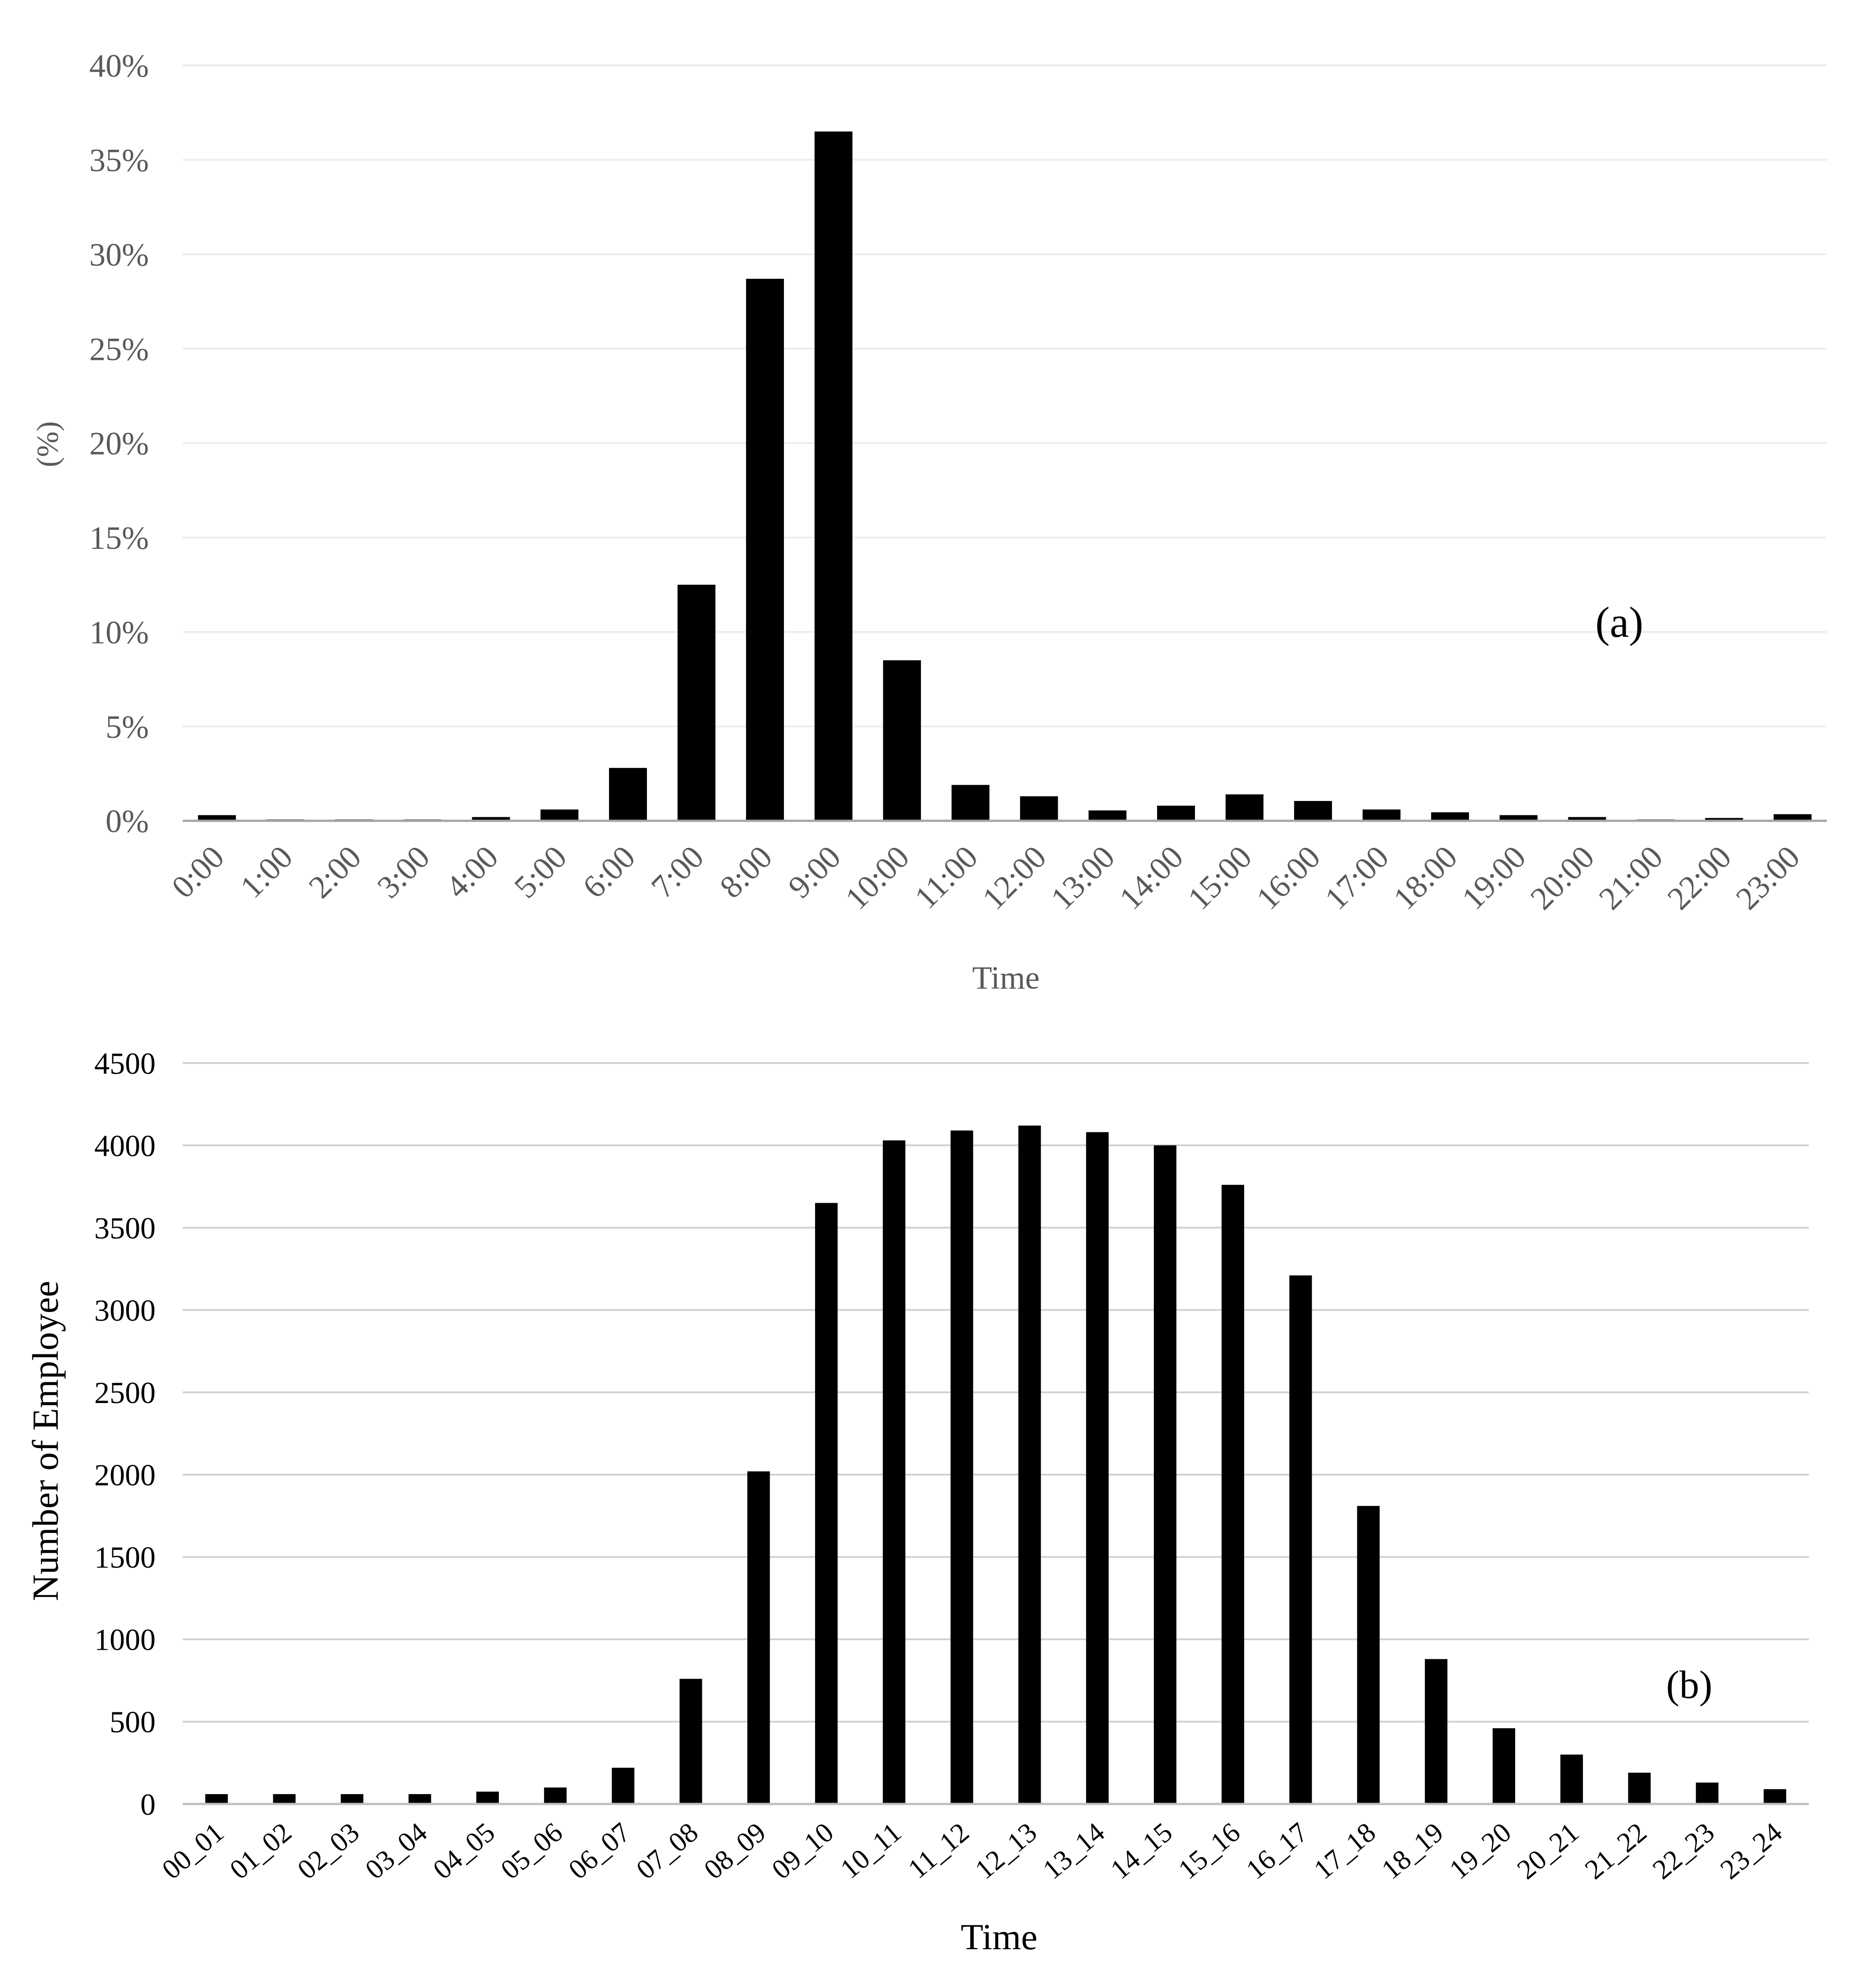 This screenshot has height=1974, width=1876. Describe the element at coordinates (803, 1852) in the screenshot. I see `x-tick-label: 09_10` at that location.